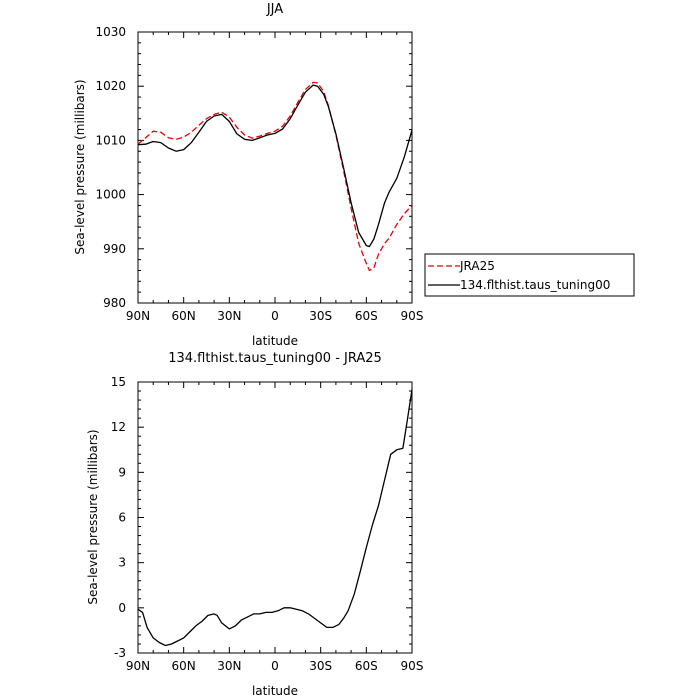  I want to click on bottom-x-tick-label: 60S, so click(366, 666).